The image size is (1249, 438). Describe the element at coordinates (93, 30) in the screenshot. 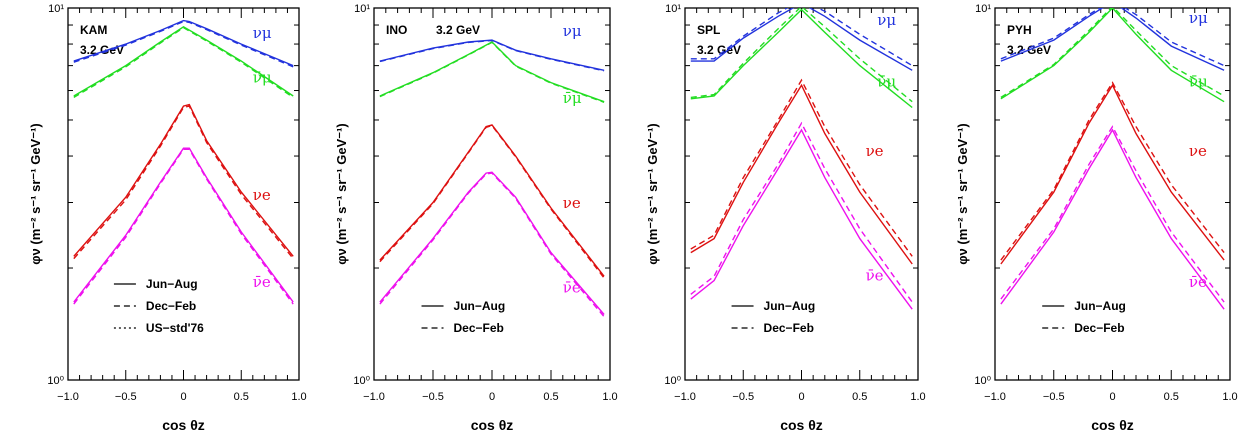

I see `panel-site-label: KAM` at that location.